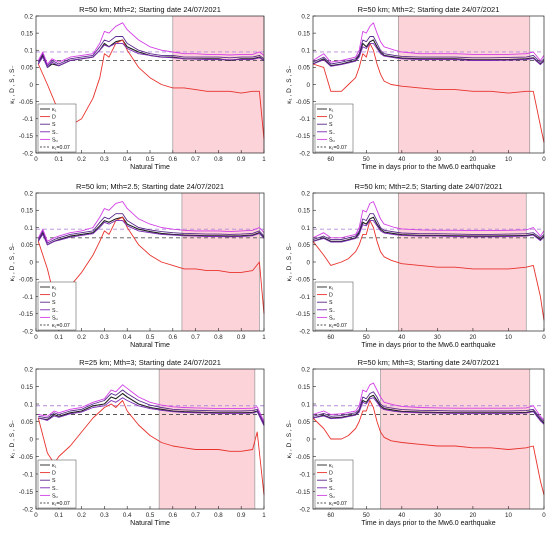 The height and width of the screenshot is (542, 550). What do you see at coordinates (241, 337) in the screenshot?
I see `x-tick-label: 0.9` at bounding box center [241, 337].